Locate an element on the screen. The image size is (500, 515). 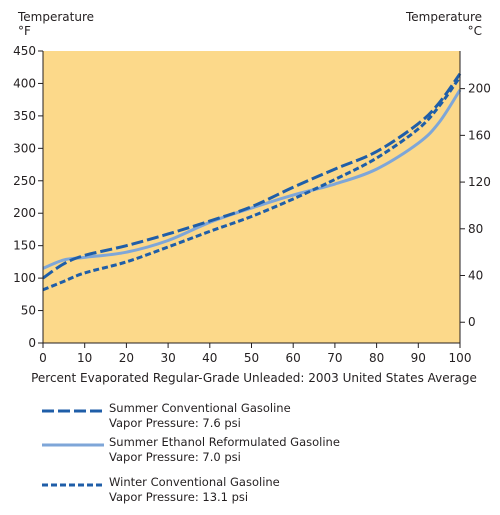
x-tick-label: 20 is located at coordinates (126, 358).